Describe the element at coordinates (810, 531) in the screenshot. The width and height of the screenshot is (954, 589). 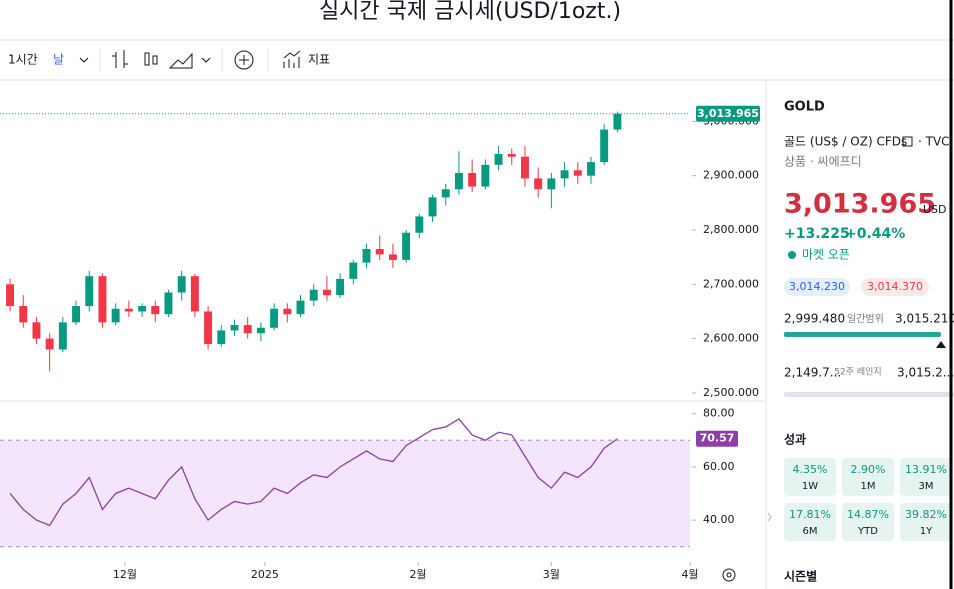
I see `performance-period: 6M` at that location.